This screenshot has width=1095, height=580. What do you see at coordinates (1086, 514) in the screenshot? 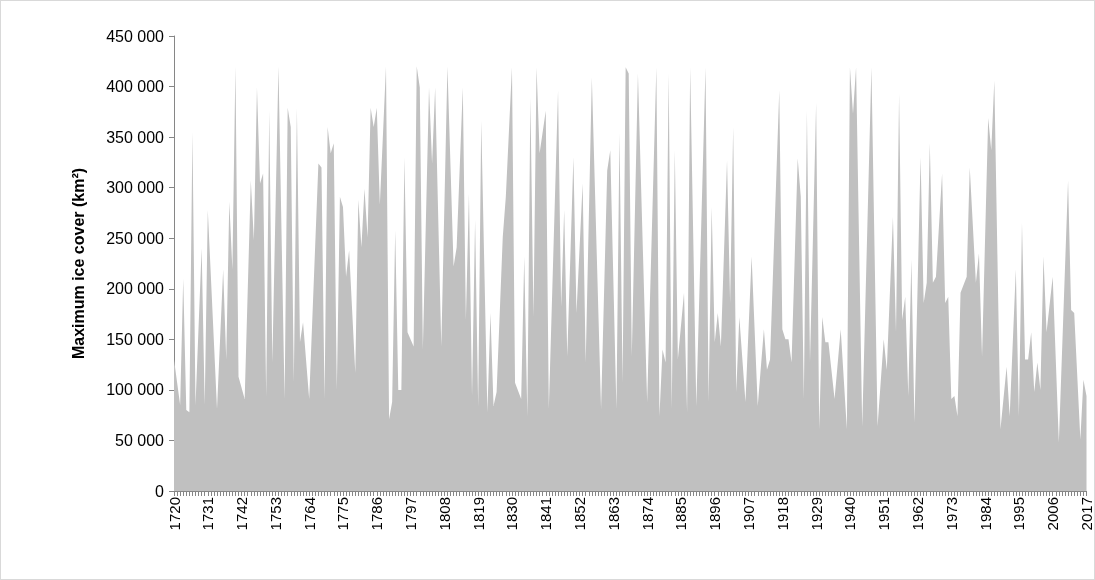
I see `x-tick-label: 2017` at bounding box center [1086, 514].